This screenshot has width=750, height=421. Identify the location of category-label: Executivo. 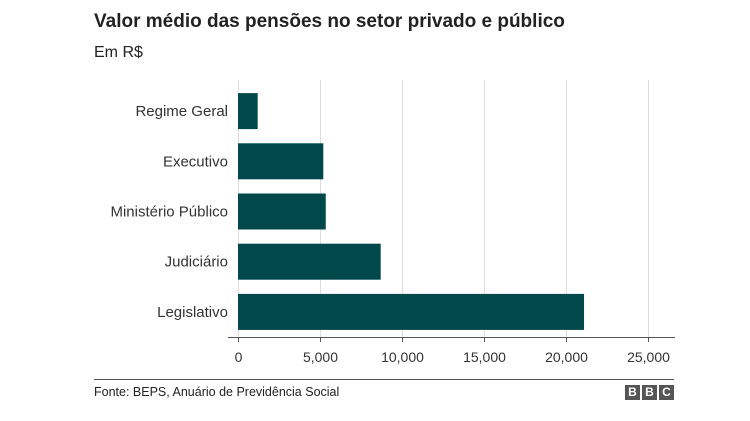
(195, 161).